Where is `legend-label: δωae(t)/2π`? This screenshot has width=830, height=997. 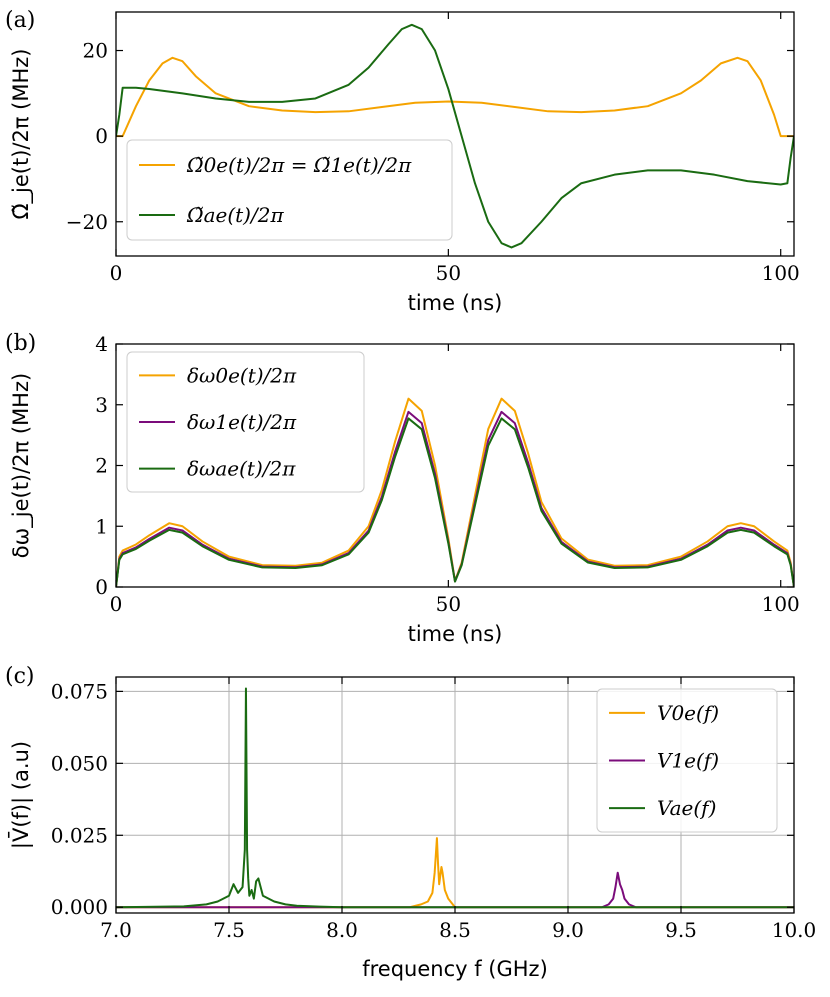
legend-label: δωae(t)/2π is located at coordinates (241, 469).